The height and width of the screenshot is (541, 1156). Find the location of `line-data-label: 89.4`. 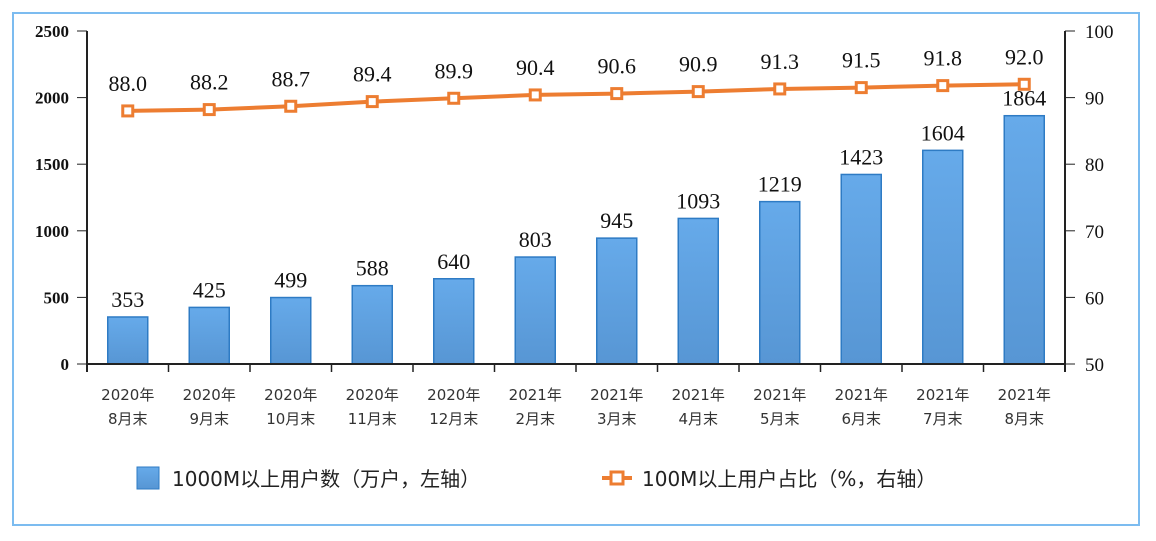

line-data-label: 89.4 is located at coordinates (372, 74).